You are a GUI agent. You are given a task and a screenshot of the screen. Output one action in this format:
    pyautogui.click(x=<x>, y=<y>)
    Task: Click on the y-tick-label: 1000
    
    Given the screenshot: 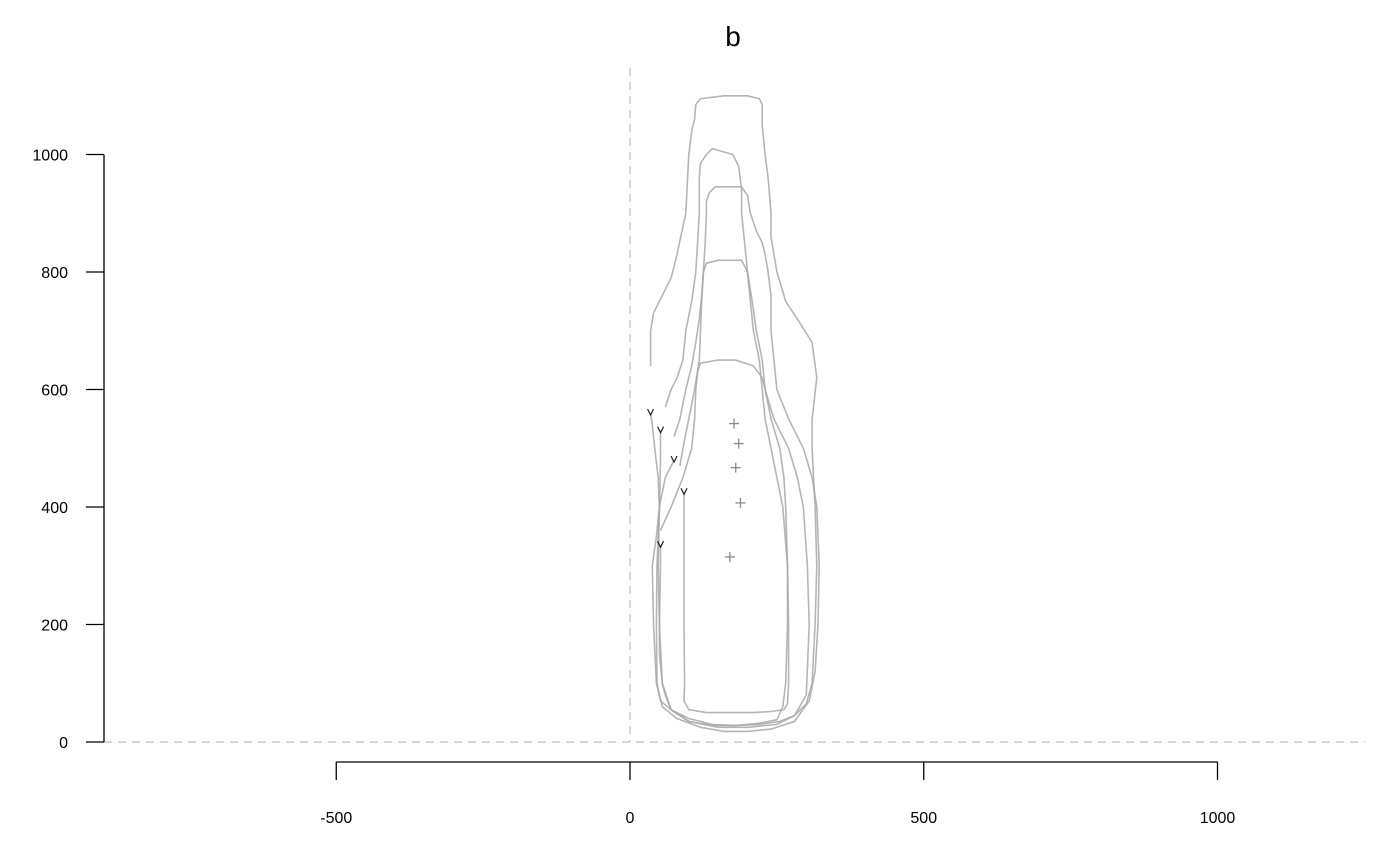 What is the action you would take?
    pyautogui.click(x=50, y=156)
    